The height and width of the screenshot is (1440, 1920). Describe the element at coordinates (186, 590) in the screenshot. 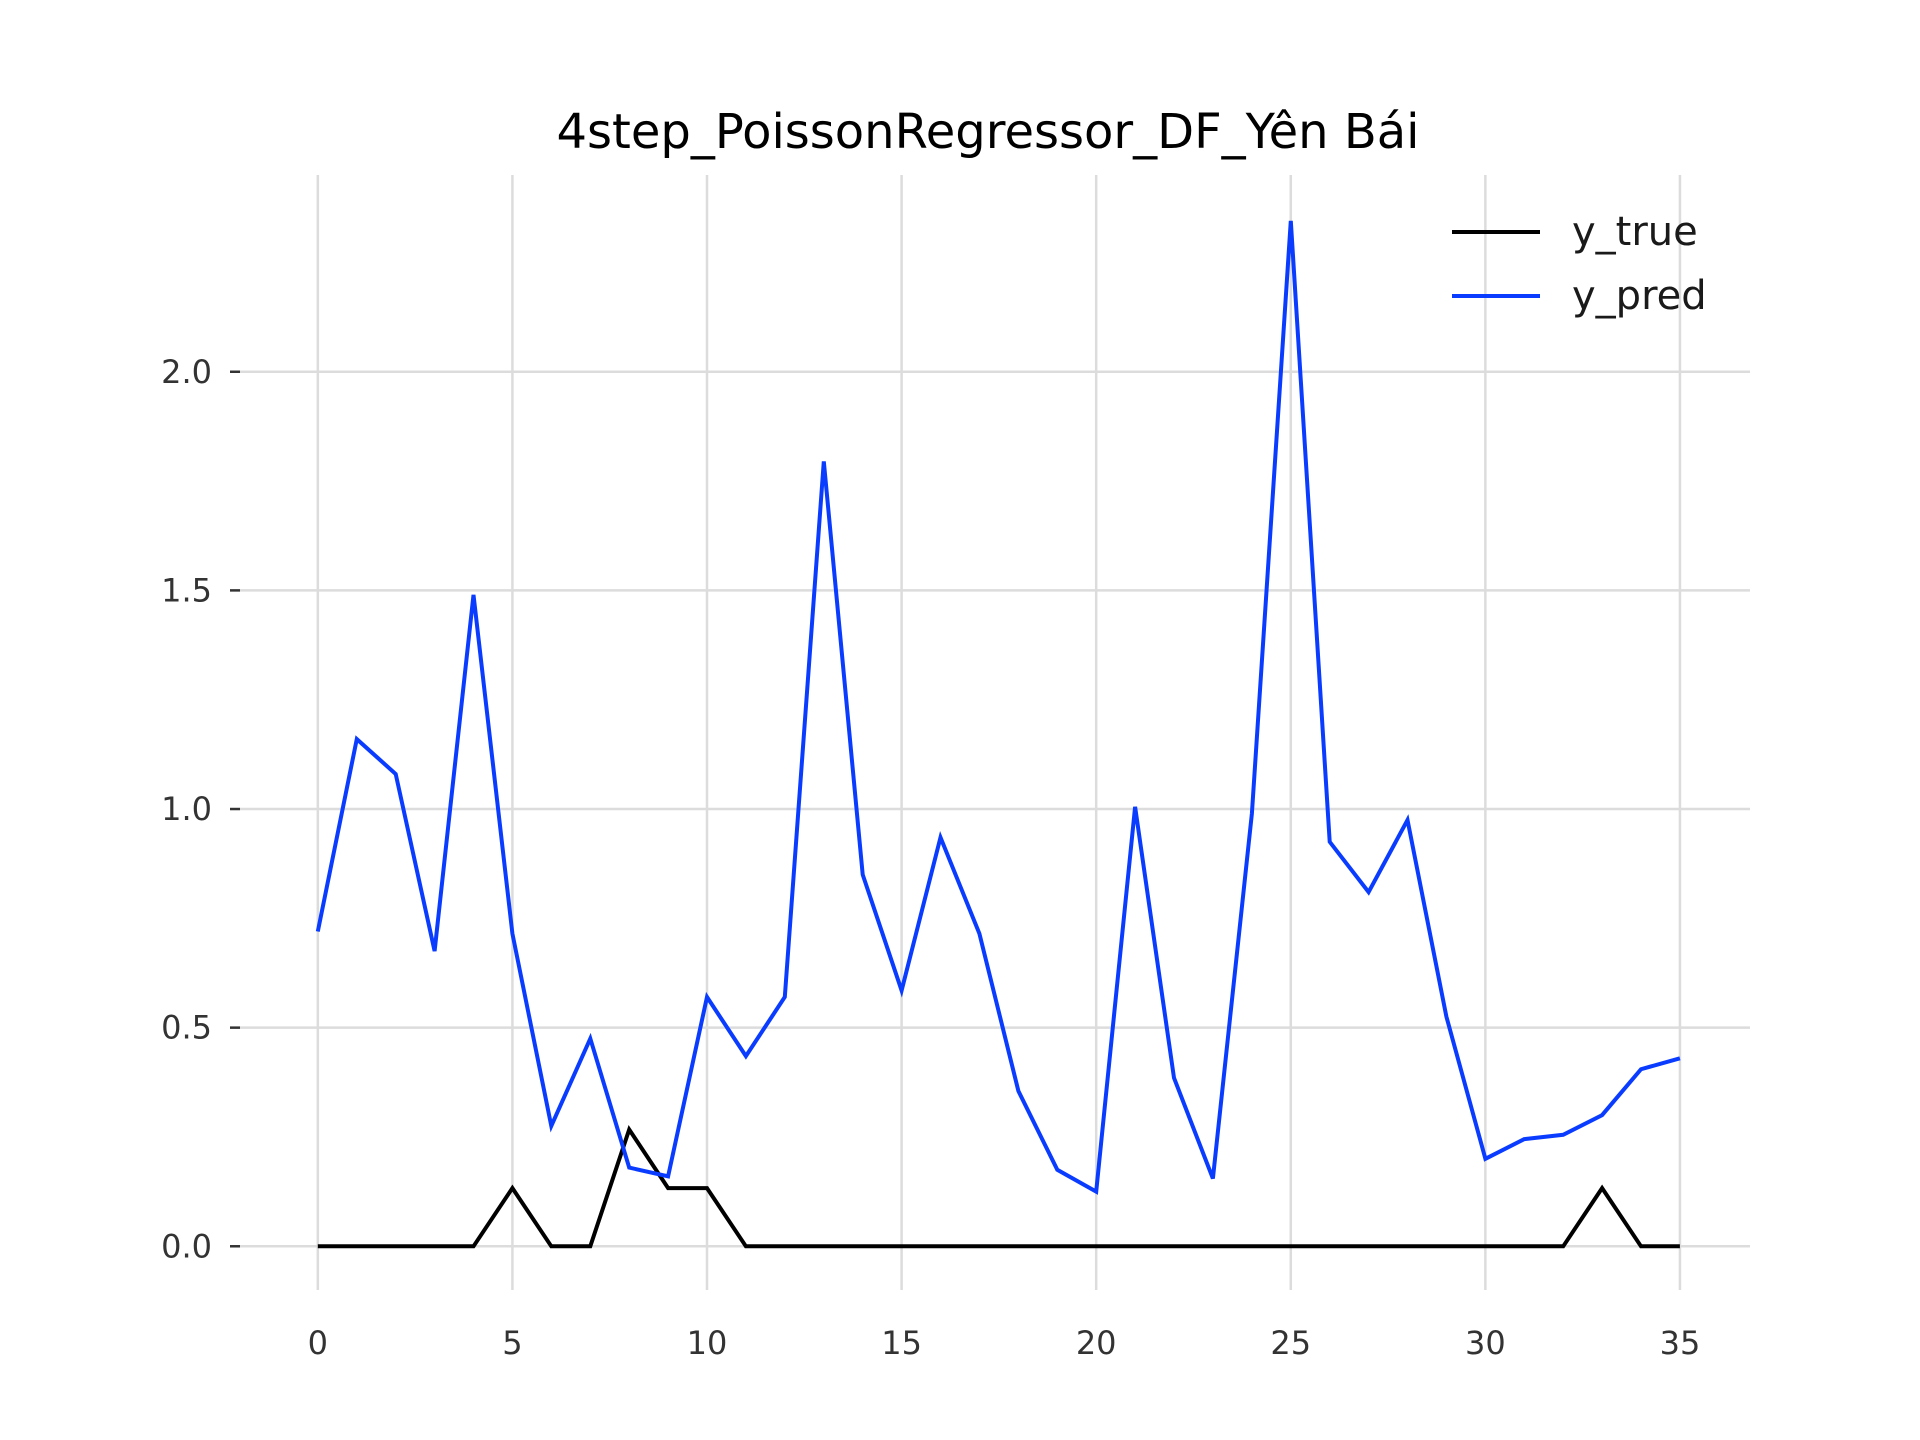

I see `y-tick-label-3: 1.5` at that location.